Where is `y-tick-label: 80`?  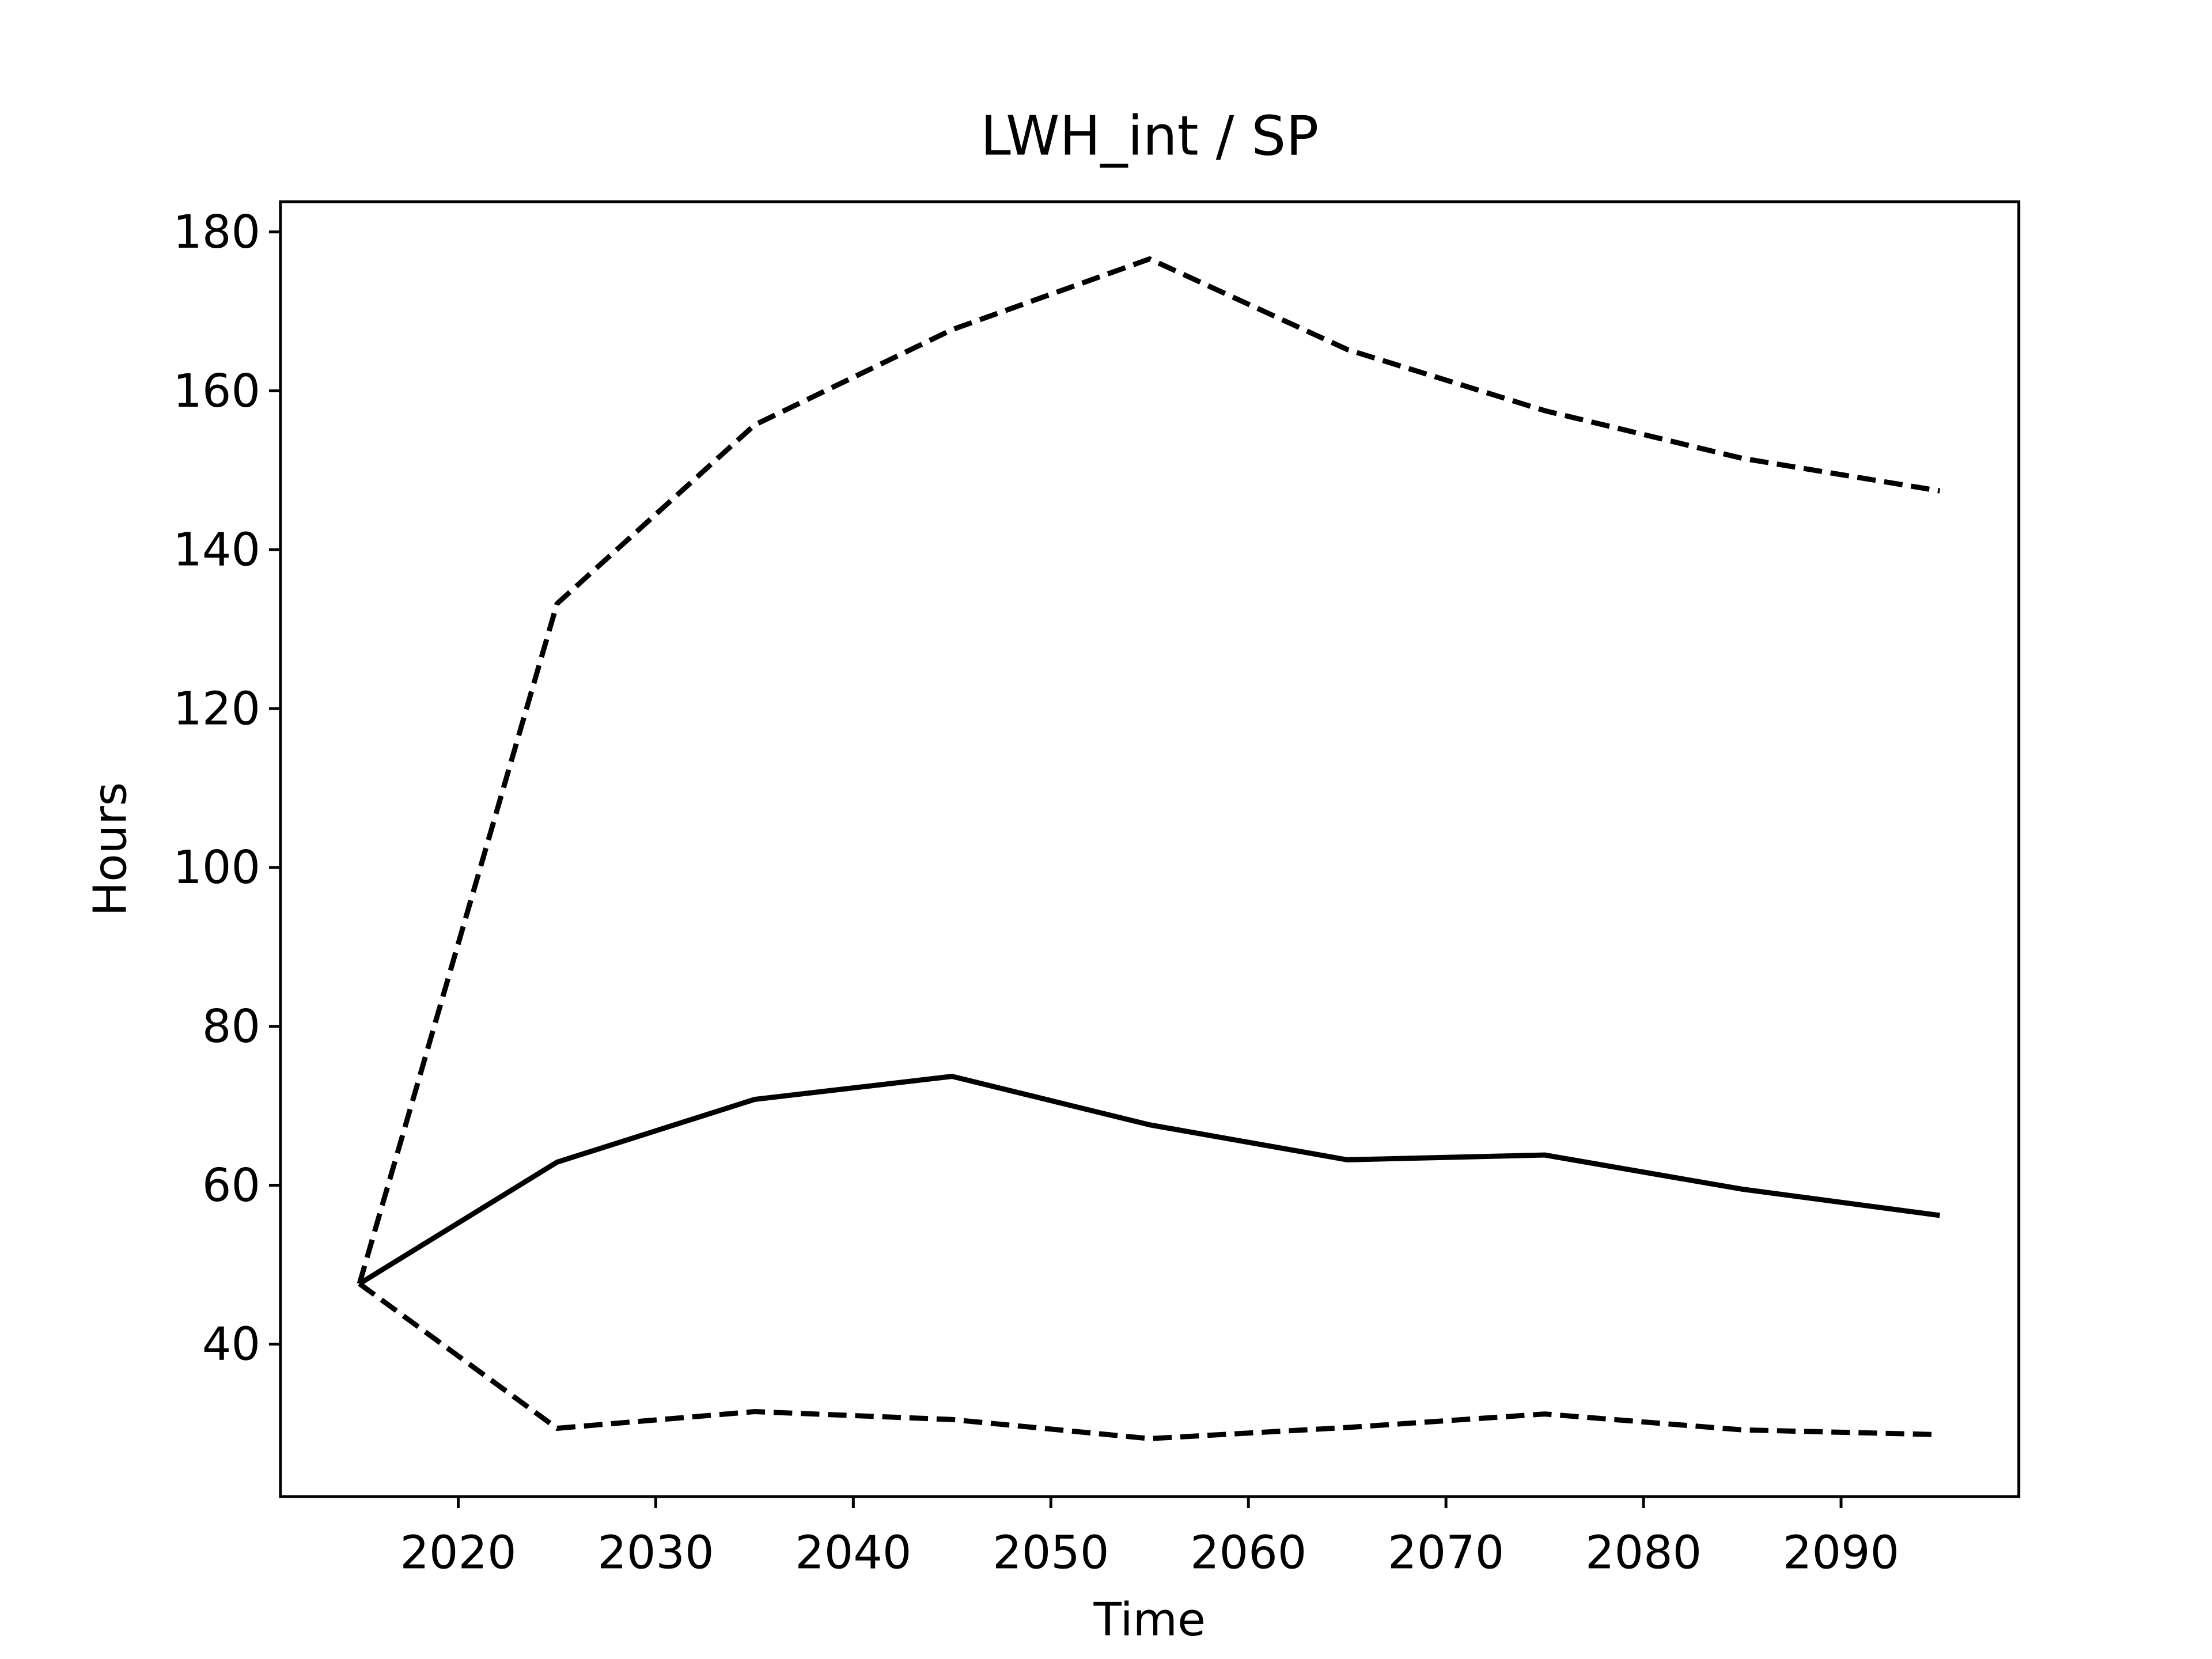 y-tick-label: 80 is located at coordinates (231, 1026).